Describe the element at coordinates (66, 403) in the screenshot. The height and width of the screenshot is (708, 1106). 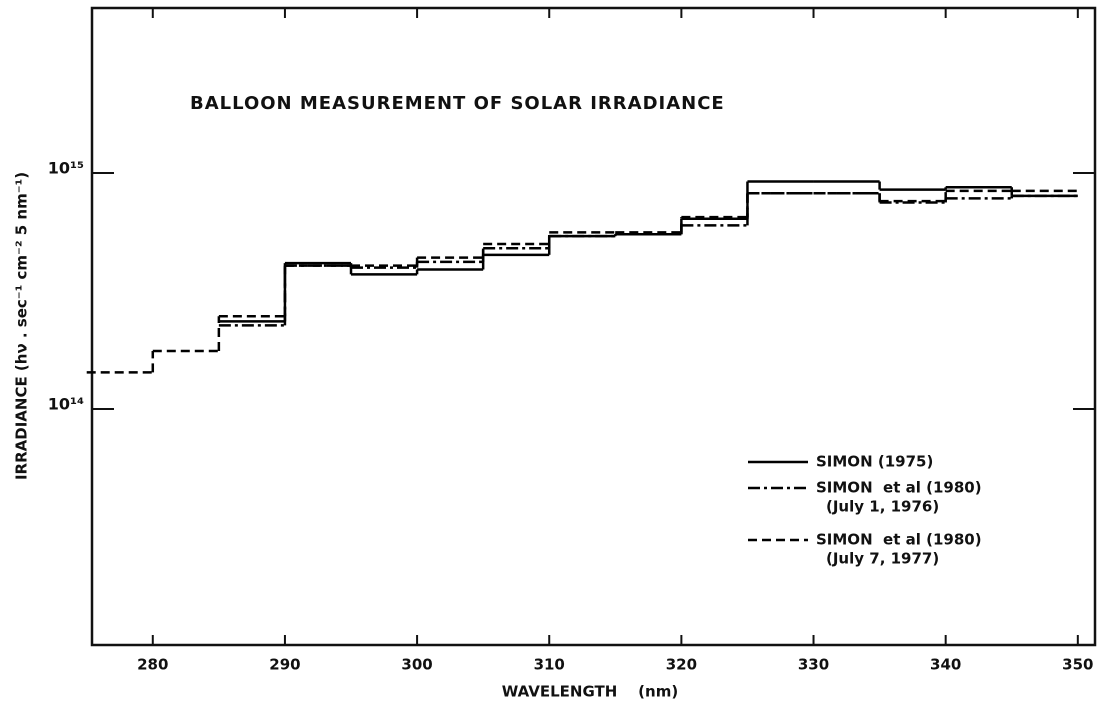
I see `y-tick-label: 10¹⁴` at that location.